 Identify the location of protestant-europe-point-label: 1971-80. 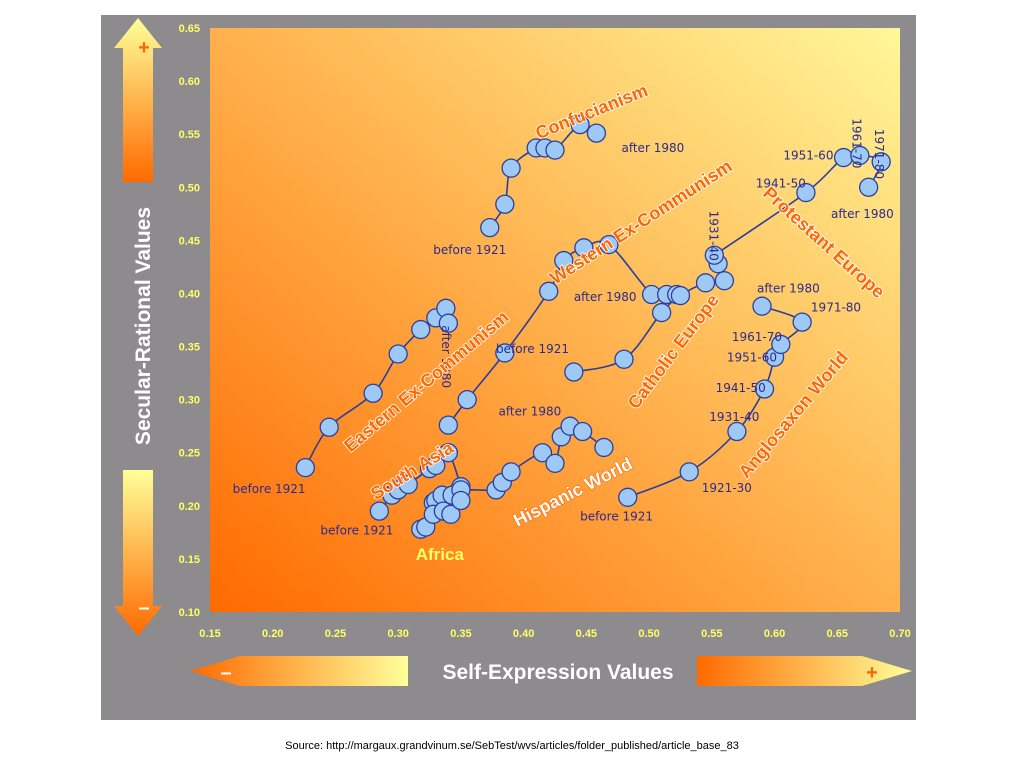
(879, 154).